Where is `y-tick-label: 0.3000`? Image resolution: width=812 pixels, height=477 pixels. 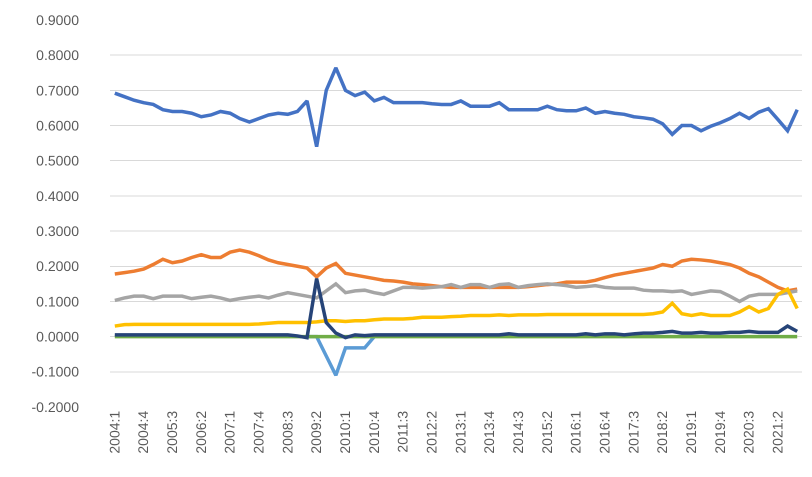
y-tick-label: 0.3000 is located at coordinates (58, 230).